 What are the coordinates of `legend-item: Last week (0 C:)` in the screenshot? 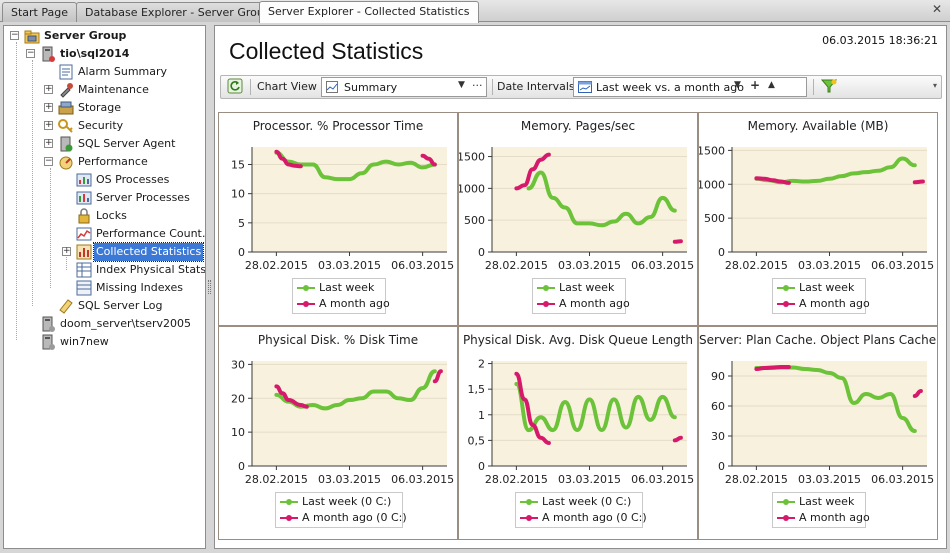 It's located at (579, 502).